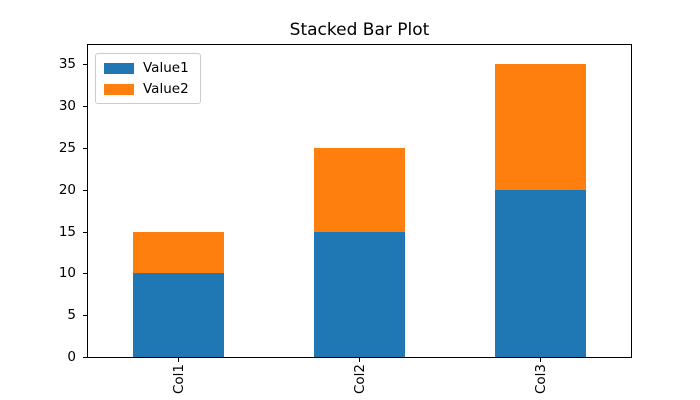 This screenshot has width=700, height=400. I want to click on y-tick-label: 15, so click(67, 231).